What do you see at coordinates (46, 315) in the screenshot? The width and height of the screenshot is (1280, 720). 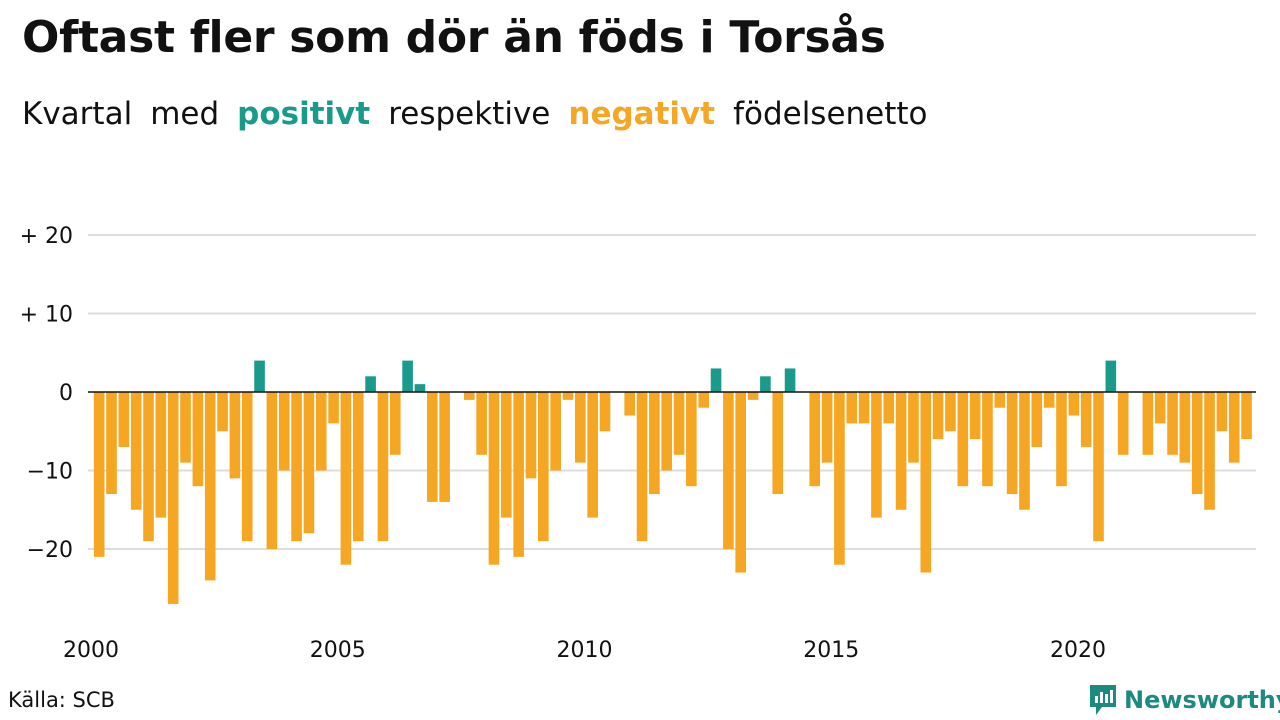 I see `y-tick-label: + 10` at bounding box center [46, 315].